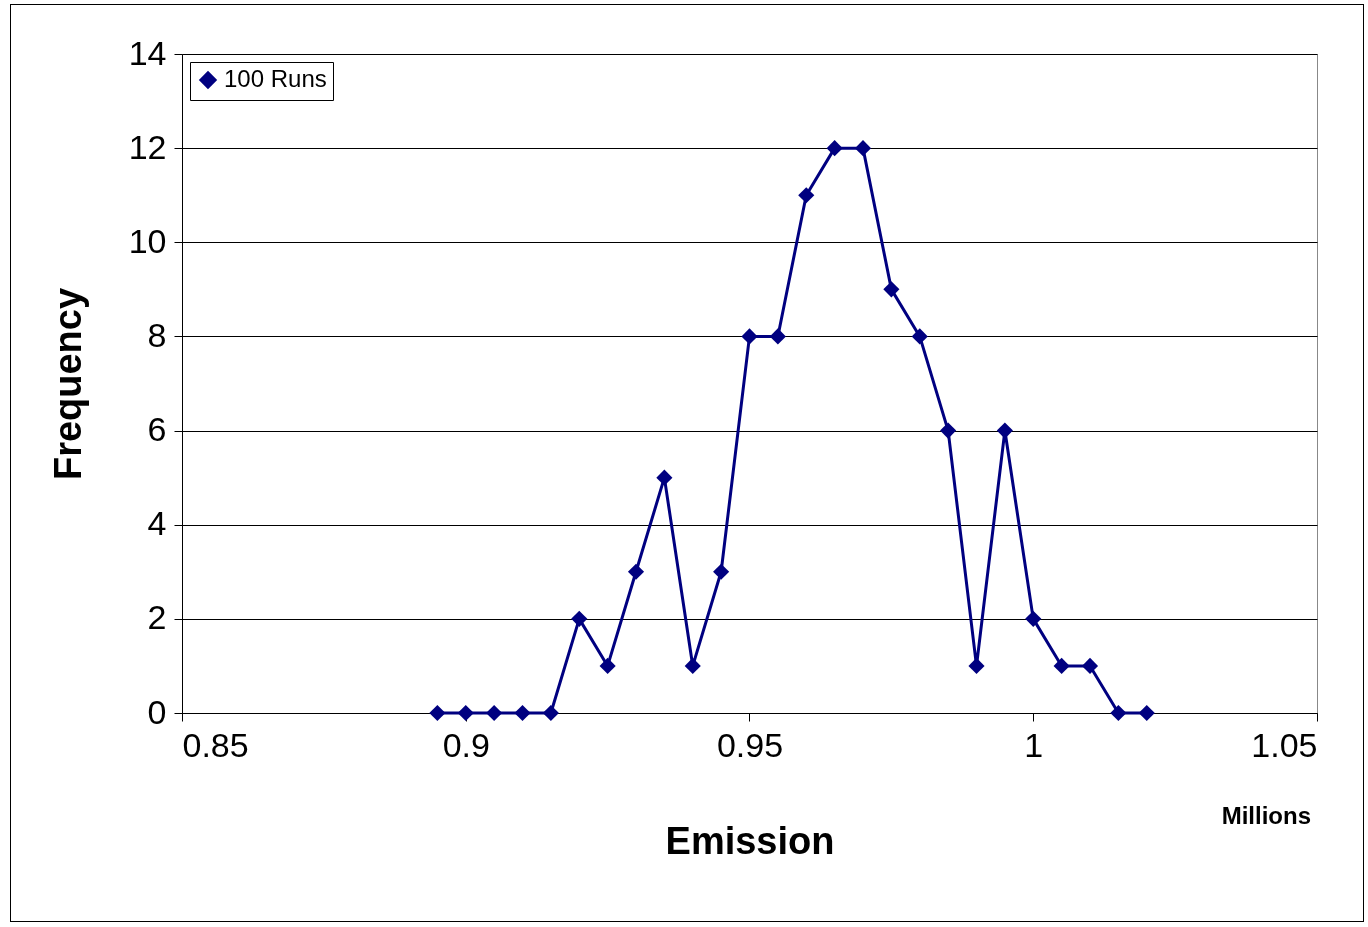 The height and width of the screenshot is (927, 1368). Describe the element at coordinates (147, 146) in the screenshot. I see `y-tick-label: 12` at that location.